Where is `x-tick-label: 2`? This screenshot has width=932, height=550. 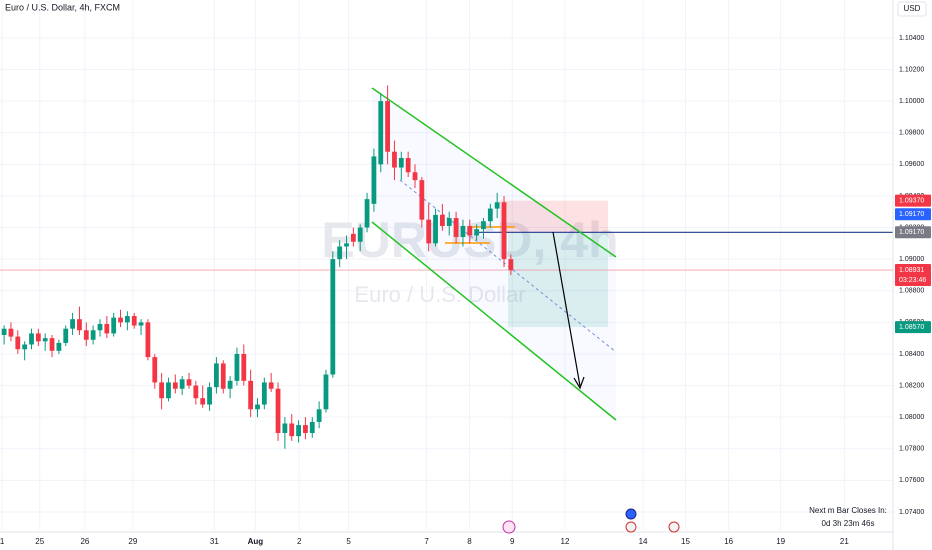 x-tick-label: 2 is located at coordinates (299, 541).